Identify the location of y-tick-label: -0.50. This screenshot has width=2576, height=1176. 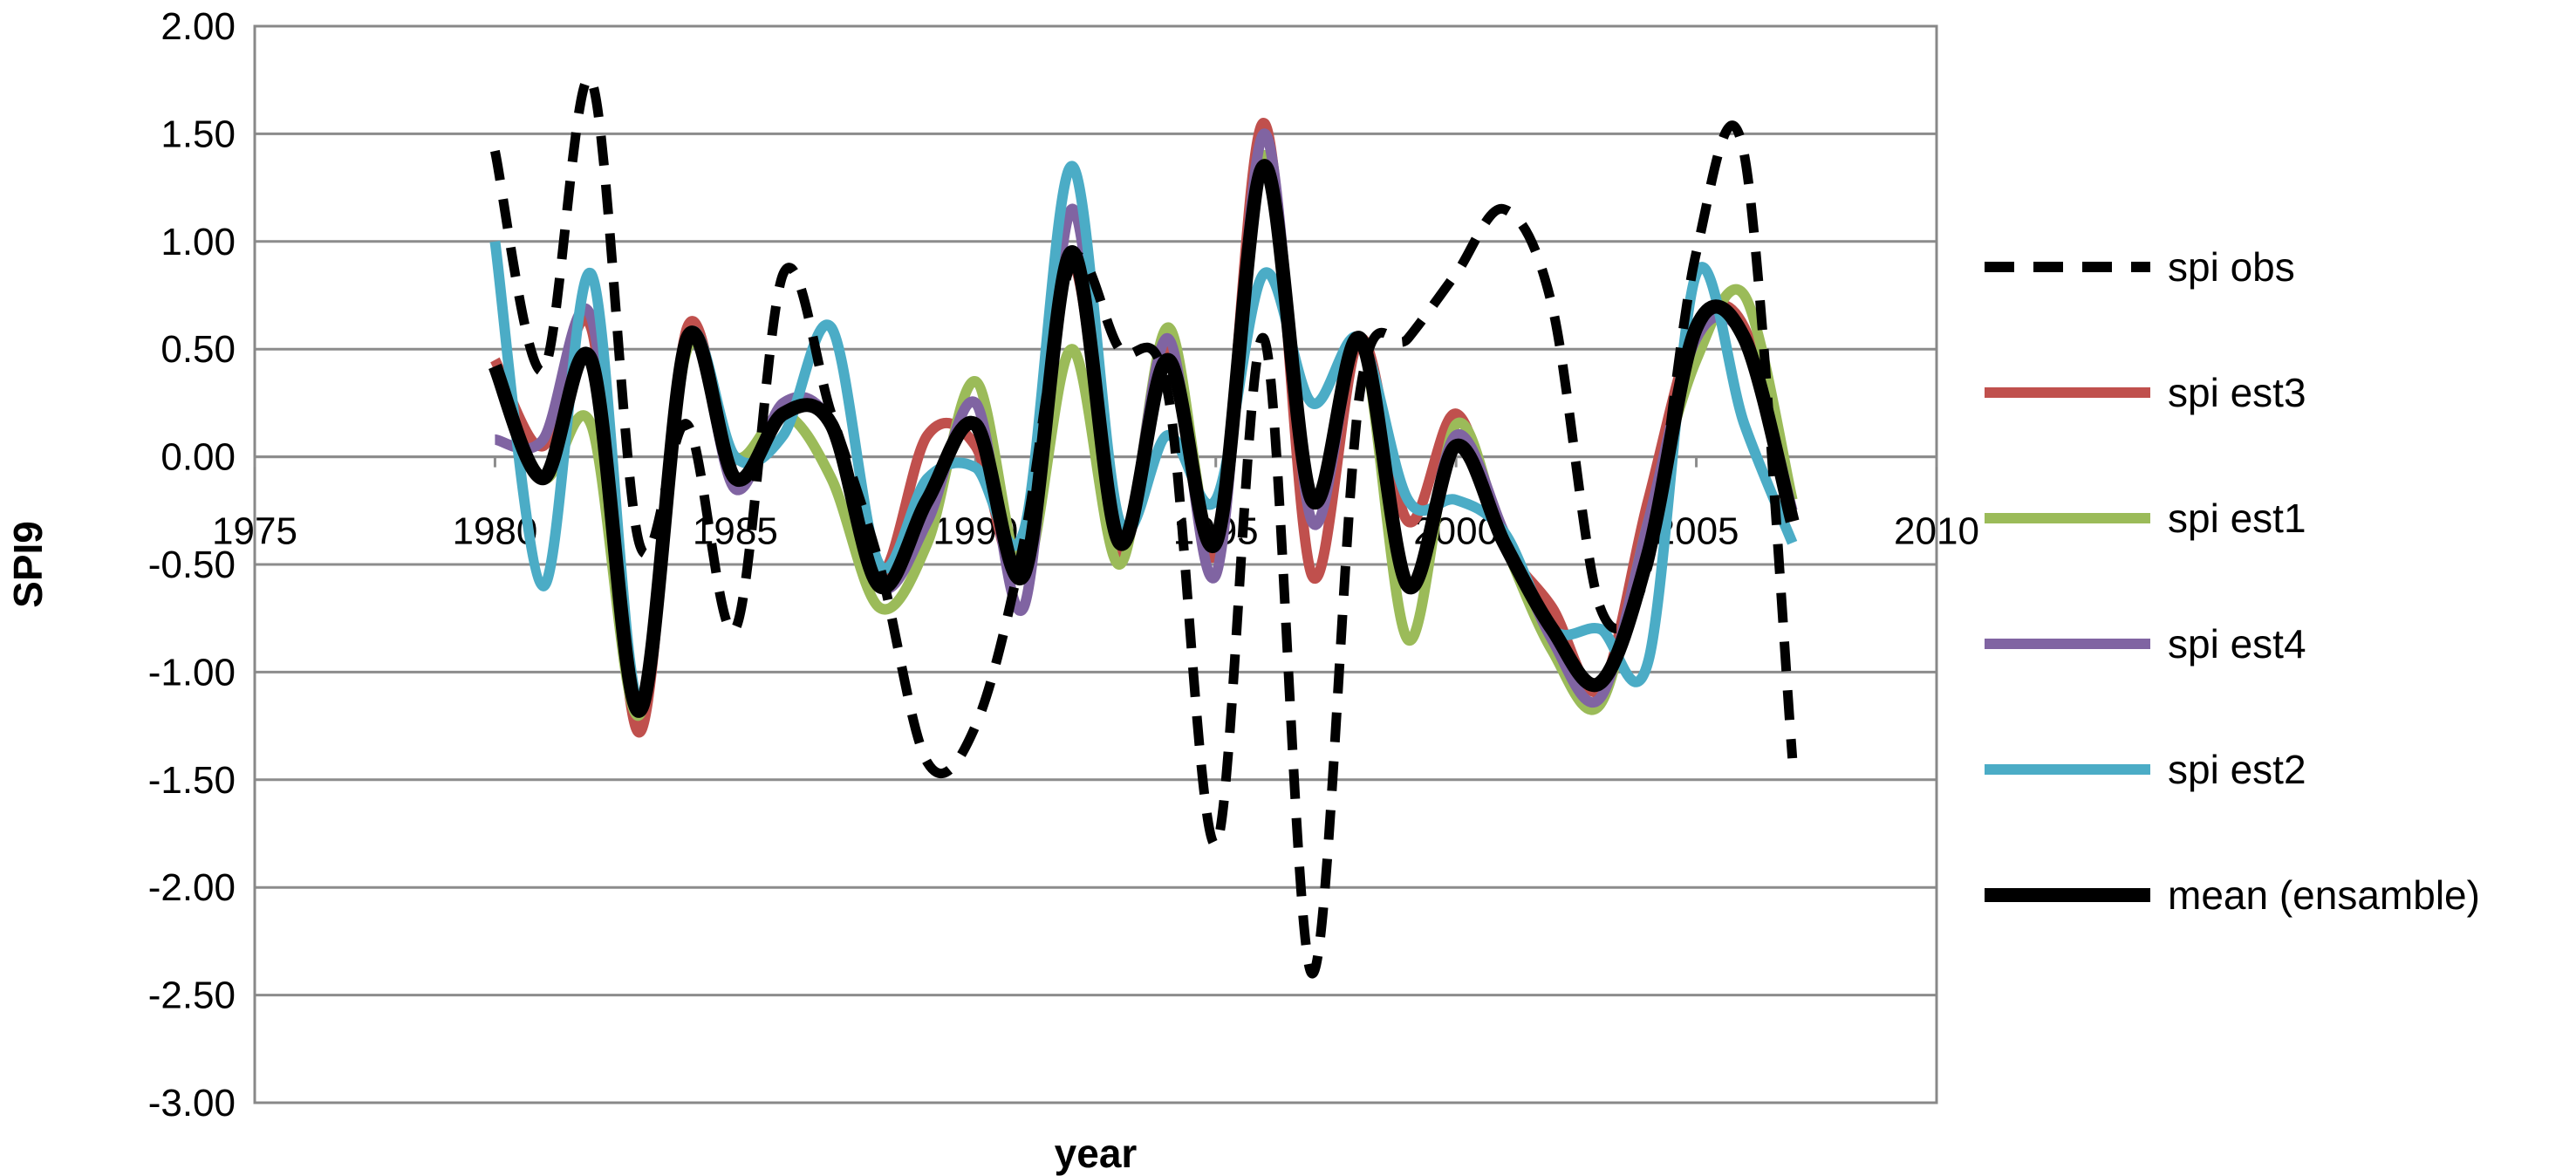
(192, 565).